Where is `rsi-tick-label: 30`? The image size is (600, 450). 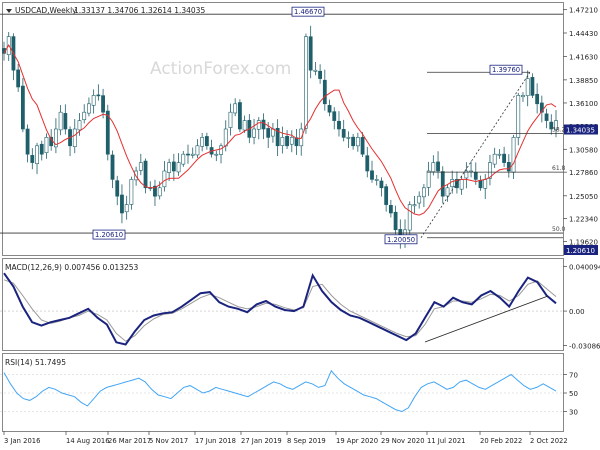 rsi-tick-label: 30 is located at coordinates (573, 413).